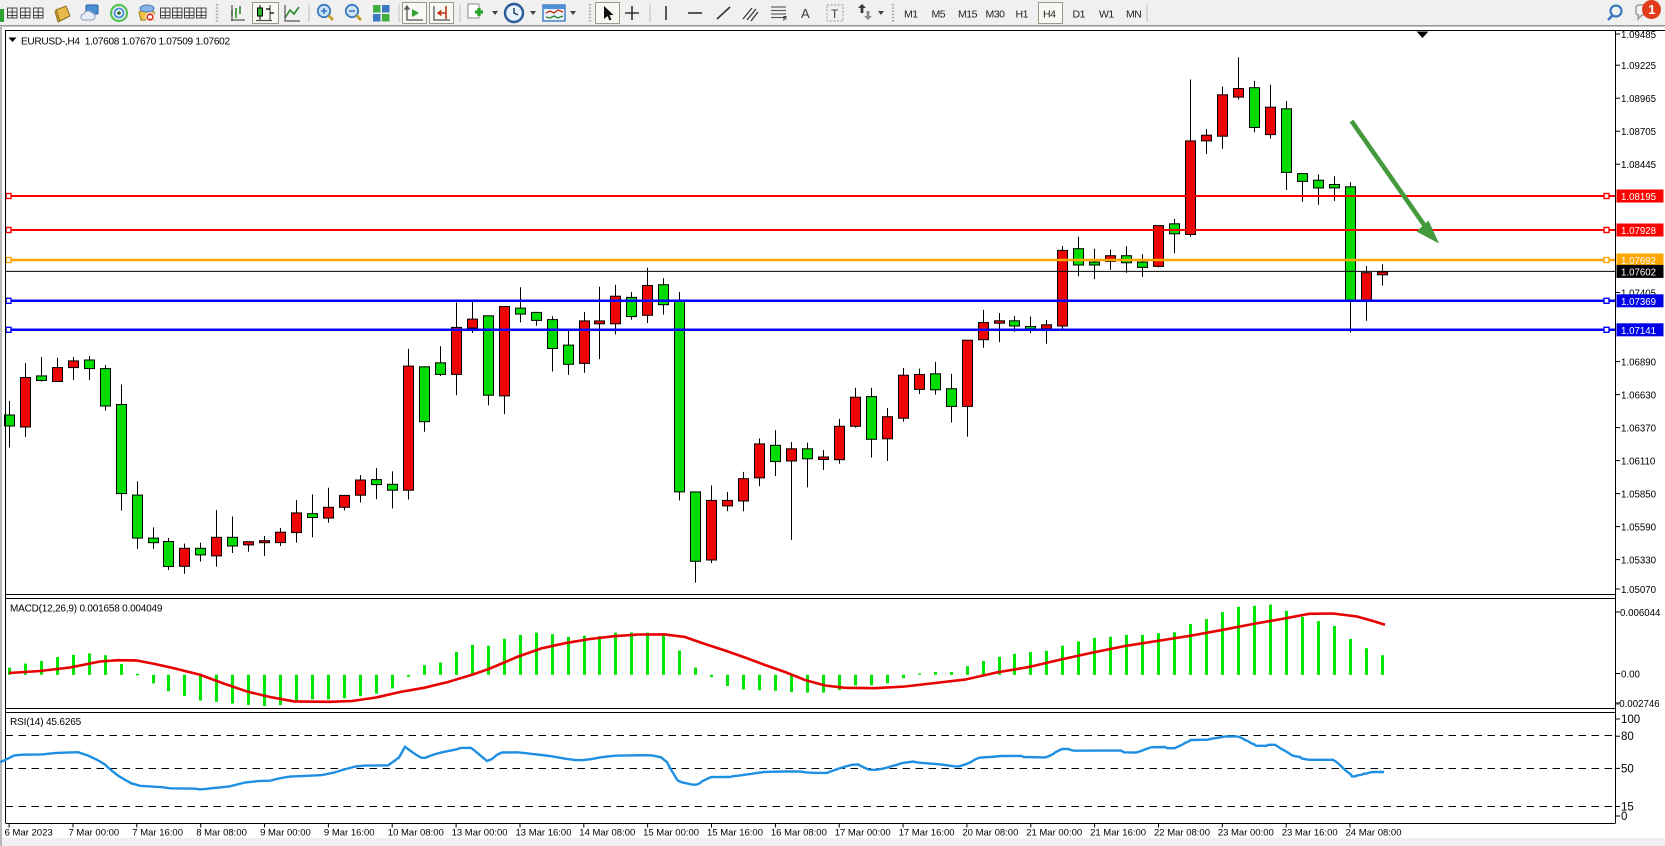 Image resolution: width=1665 pixels, height=846 pixels. I want to click on svg-text: 16 Mar 08:00, so click(799, 833).